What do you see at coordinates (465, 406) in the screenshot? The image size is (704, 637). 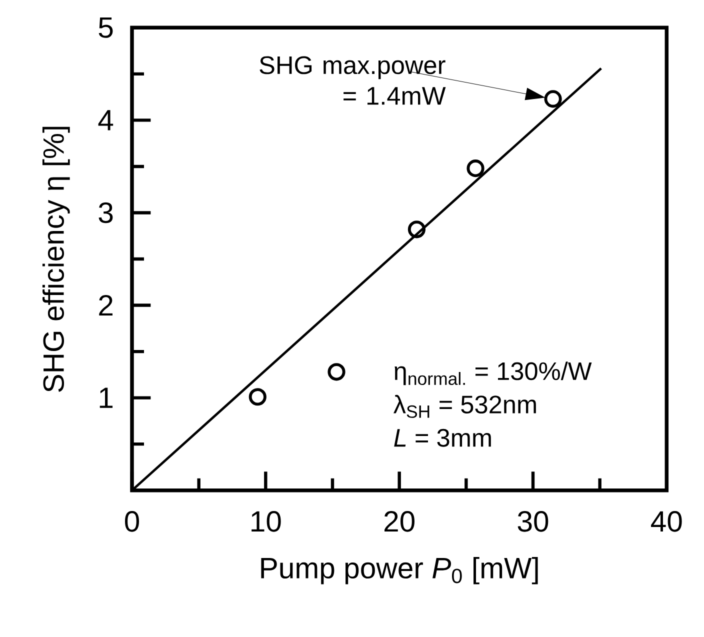 I see `annotation: λ$_{SH}$ = 532nm` at bounding box center [465, 406].